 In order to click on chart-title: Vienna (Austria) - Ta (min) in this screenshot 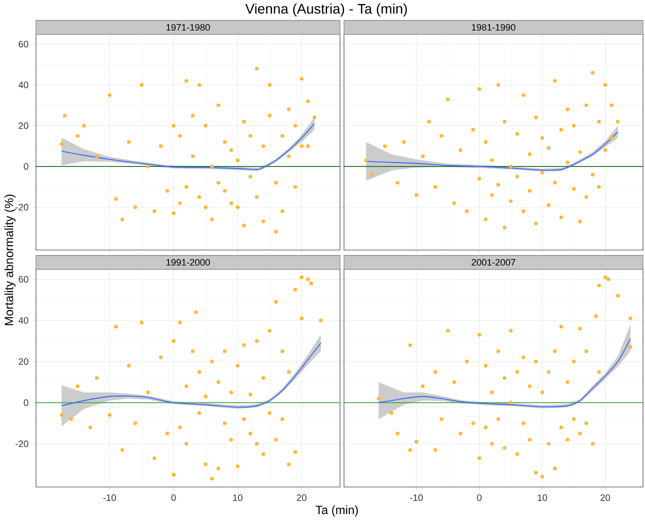, I will do `click(326, 10)`.